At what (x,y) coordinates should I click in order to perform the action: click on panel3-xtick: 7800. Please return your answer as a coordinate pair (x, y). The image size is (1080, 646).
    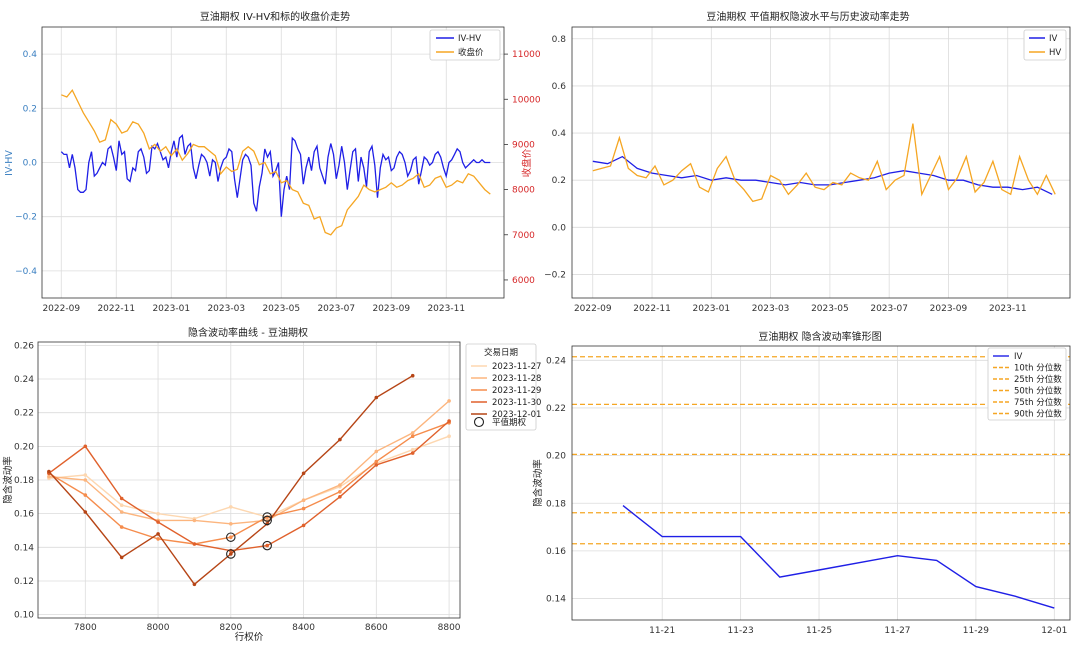
    Looking at the image, I should click on (85, 628).